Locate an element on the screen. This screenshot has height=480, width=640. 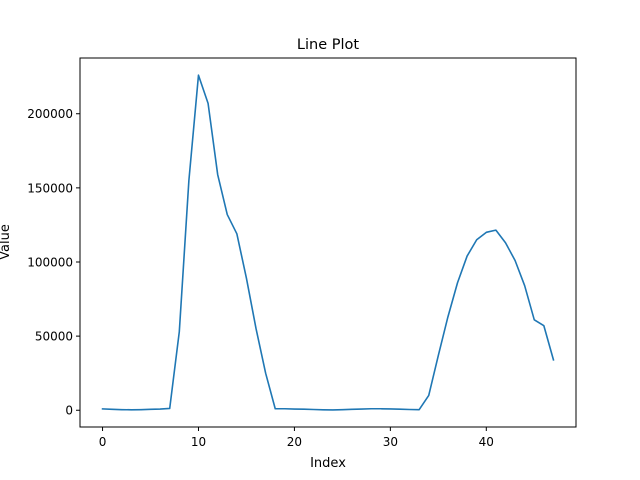
y-axis-ticks: 0 50000 100000 150000 200000 is located at coordinates (53, 262).